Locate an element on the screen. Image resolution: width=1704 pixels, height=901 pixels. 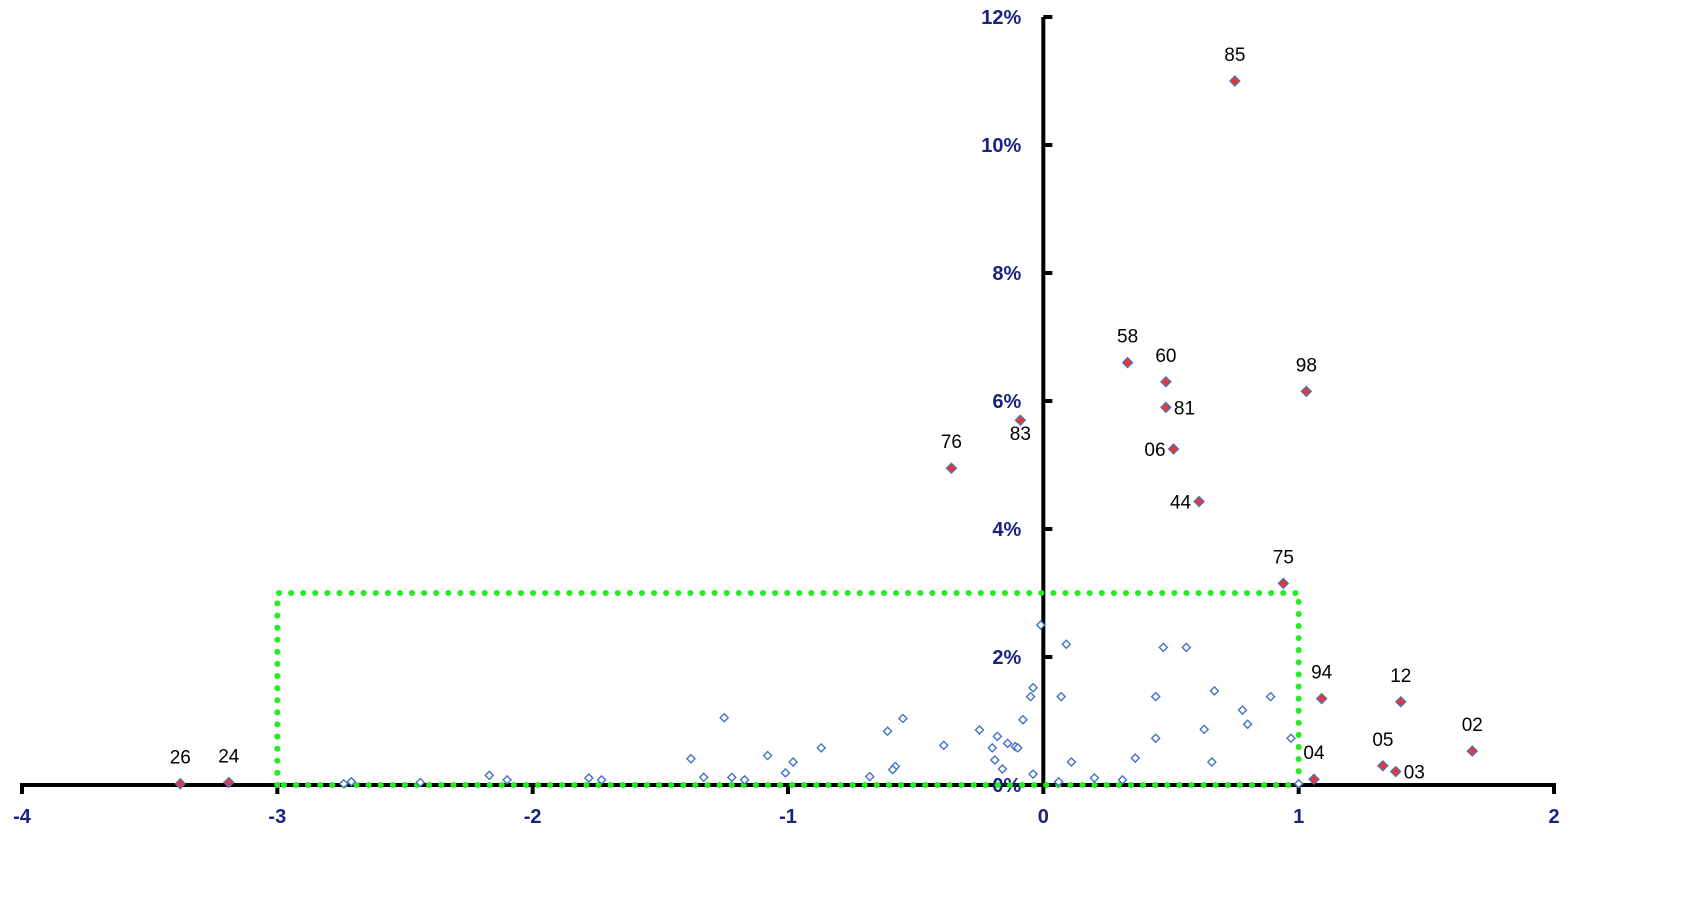
y-tick-label: 6% is located at coordinates (1006, 402).